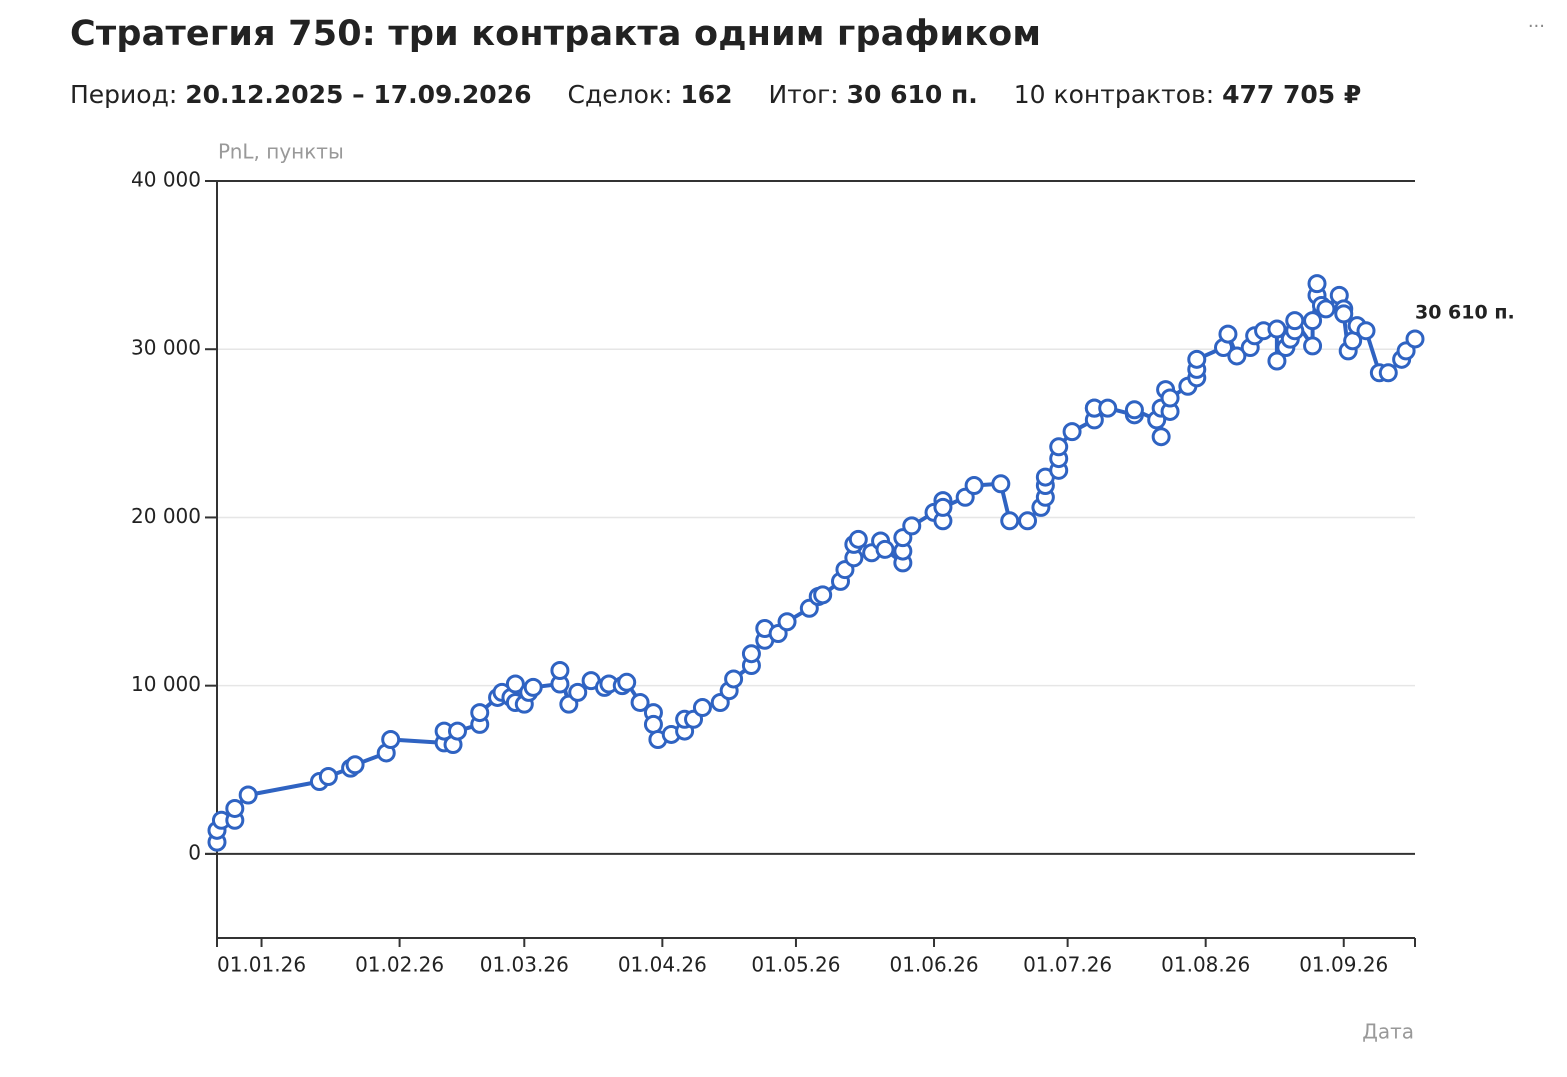 The image size is (1567, 1077). I want to click on y-tick-label: 10 000, so click(166, 684).